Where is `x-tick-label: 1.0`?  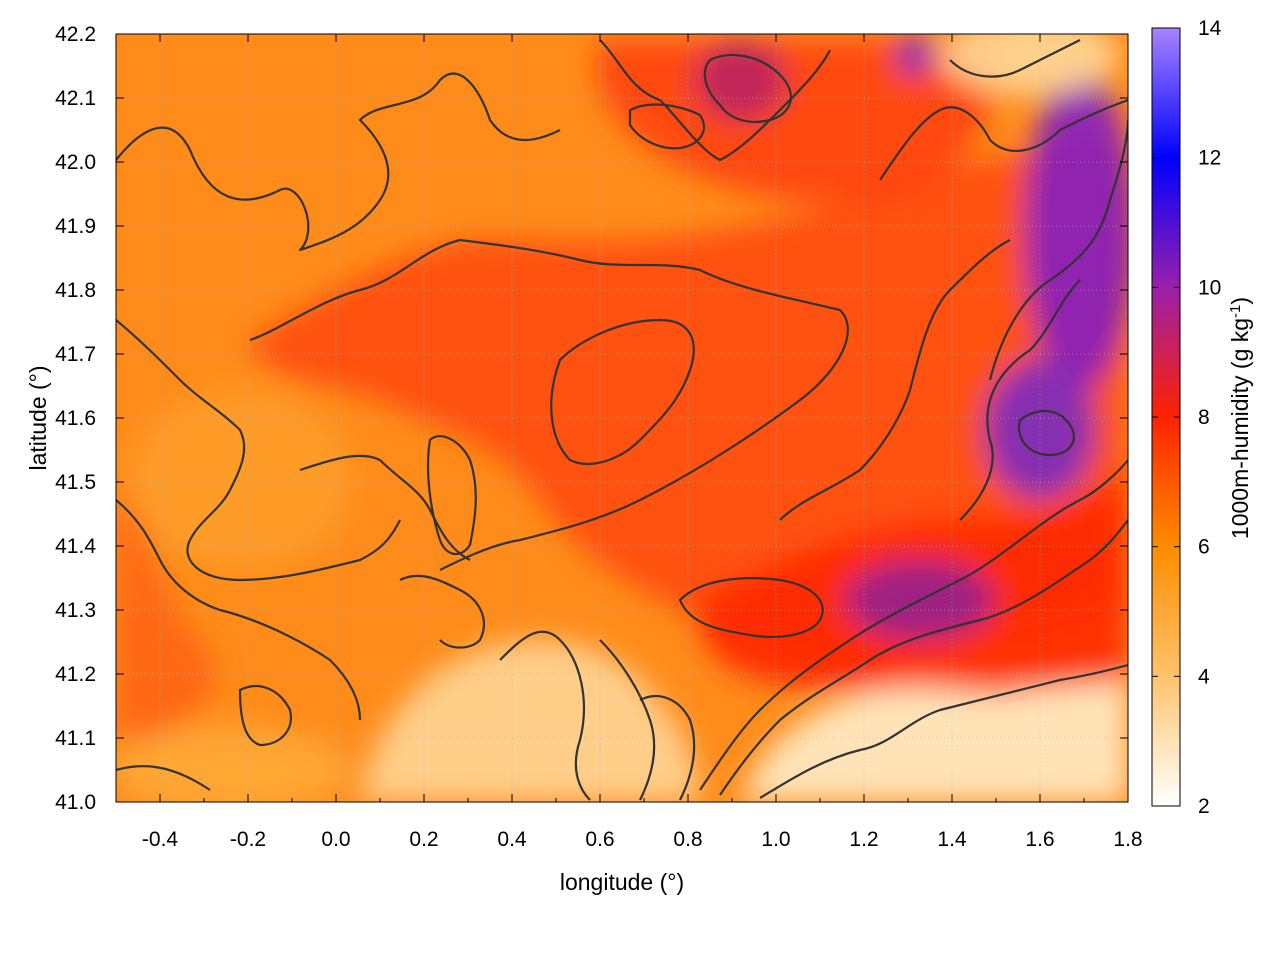 x-tick-label: 1.0 is located at coordinates (775, 839).